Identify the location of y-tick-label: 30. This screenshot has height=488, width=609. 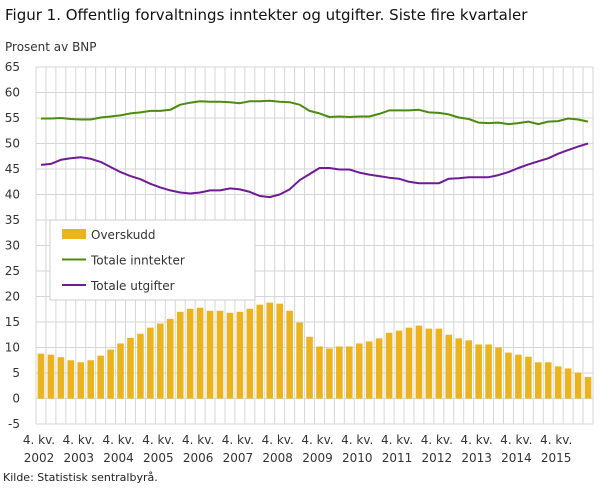
(12, 246).